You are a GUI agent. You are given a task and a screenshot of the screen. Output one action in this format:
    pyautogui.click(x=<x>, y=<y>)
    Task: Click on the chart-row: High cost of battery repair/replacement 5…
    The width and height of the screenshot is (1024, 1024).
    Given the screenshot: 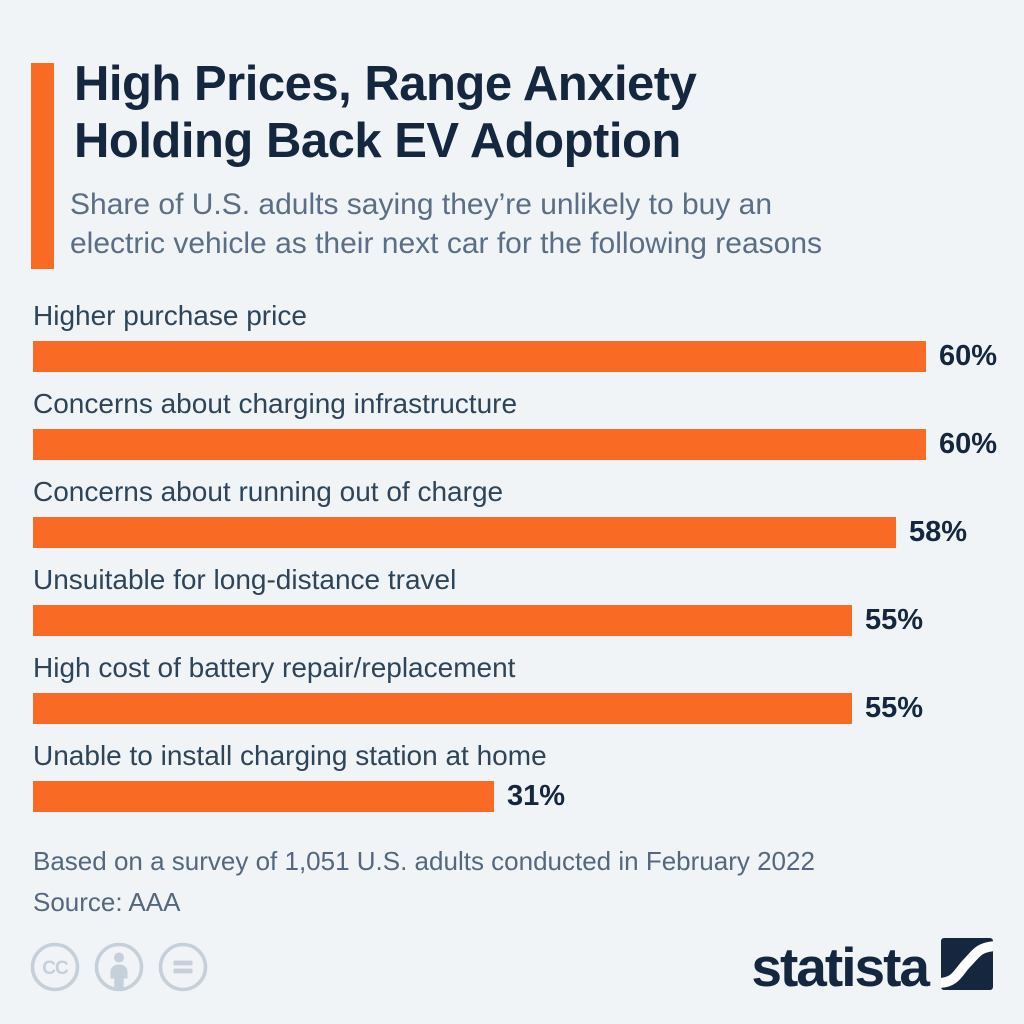 What is the action you would take?
    pyautogui.click(x=513, y=687)
    